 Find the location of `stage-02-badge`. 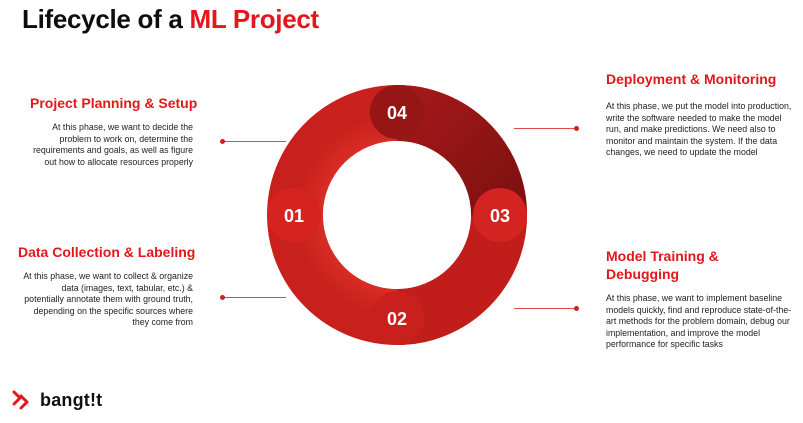

stage-02-badge is located at coordinates (397, 318).